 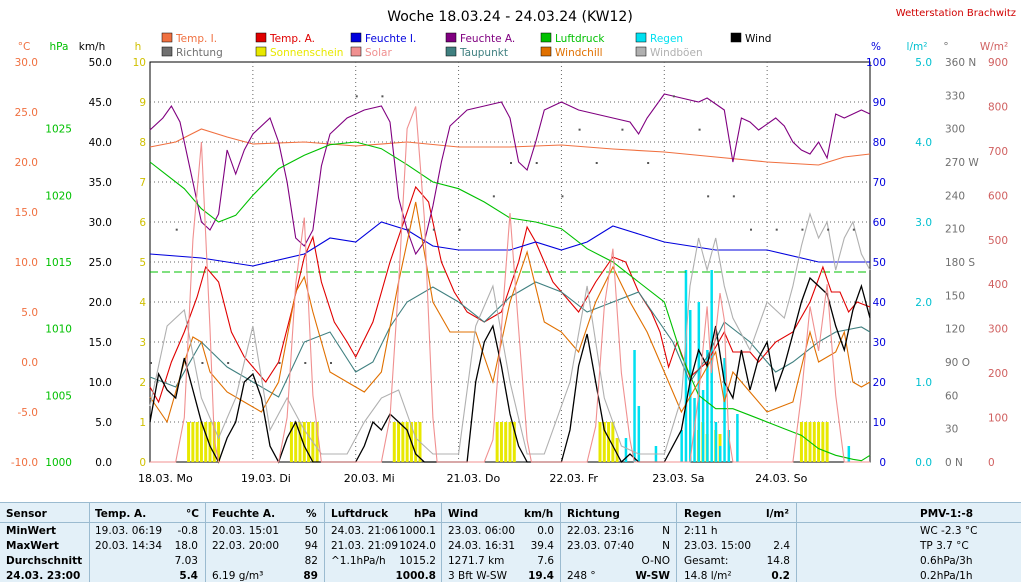 I want to click on solar-tick-label: 0, so click(x=991, y=463).